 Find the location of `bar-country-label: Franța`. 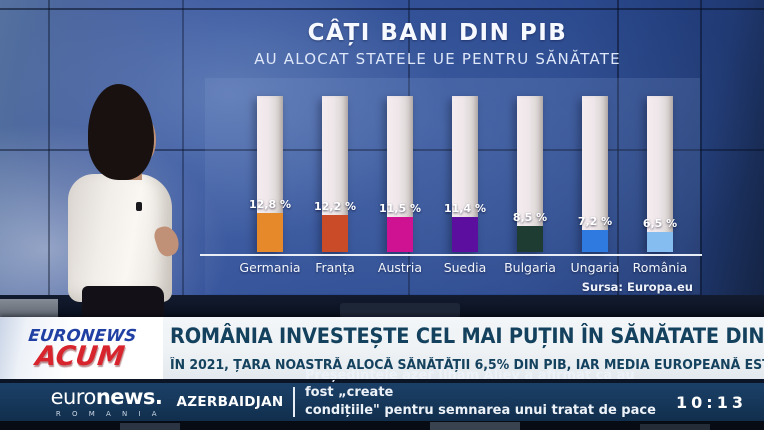

bar-country-label: Franța is located at coordinates (335, 267).